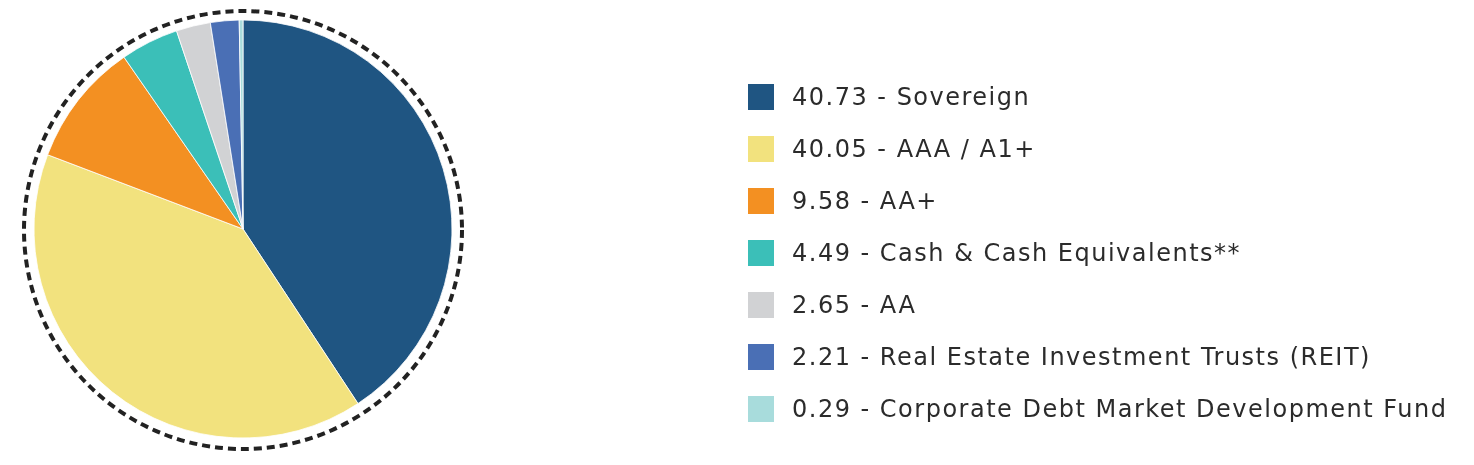  What do you see at coordinates (1120, 409) in the screenshot?
I see `legend-label: 0.29 - Corporate Debt Market Development Fund` at bounding box center [1120, 409].